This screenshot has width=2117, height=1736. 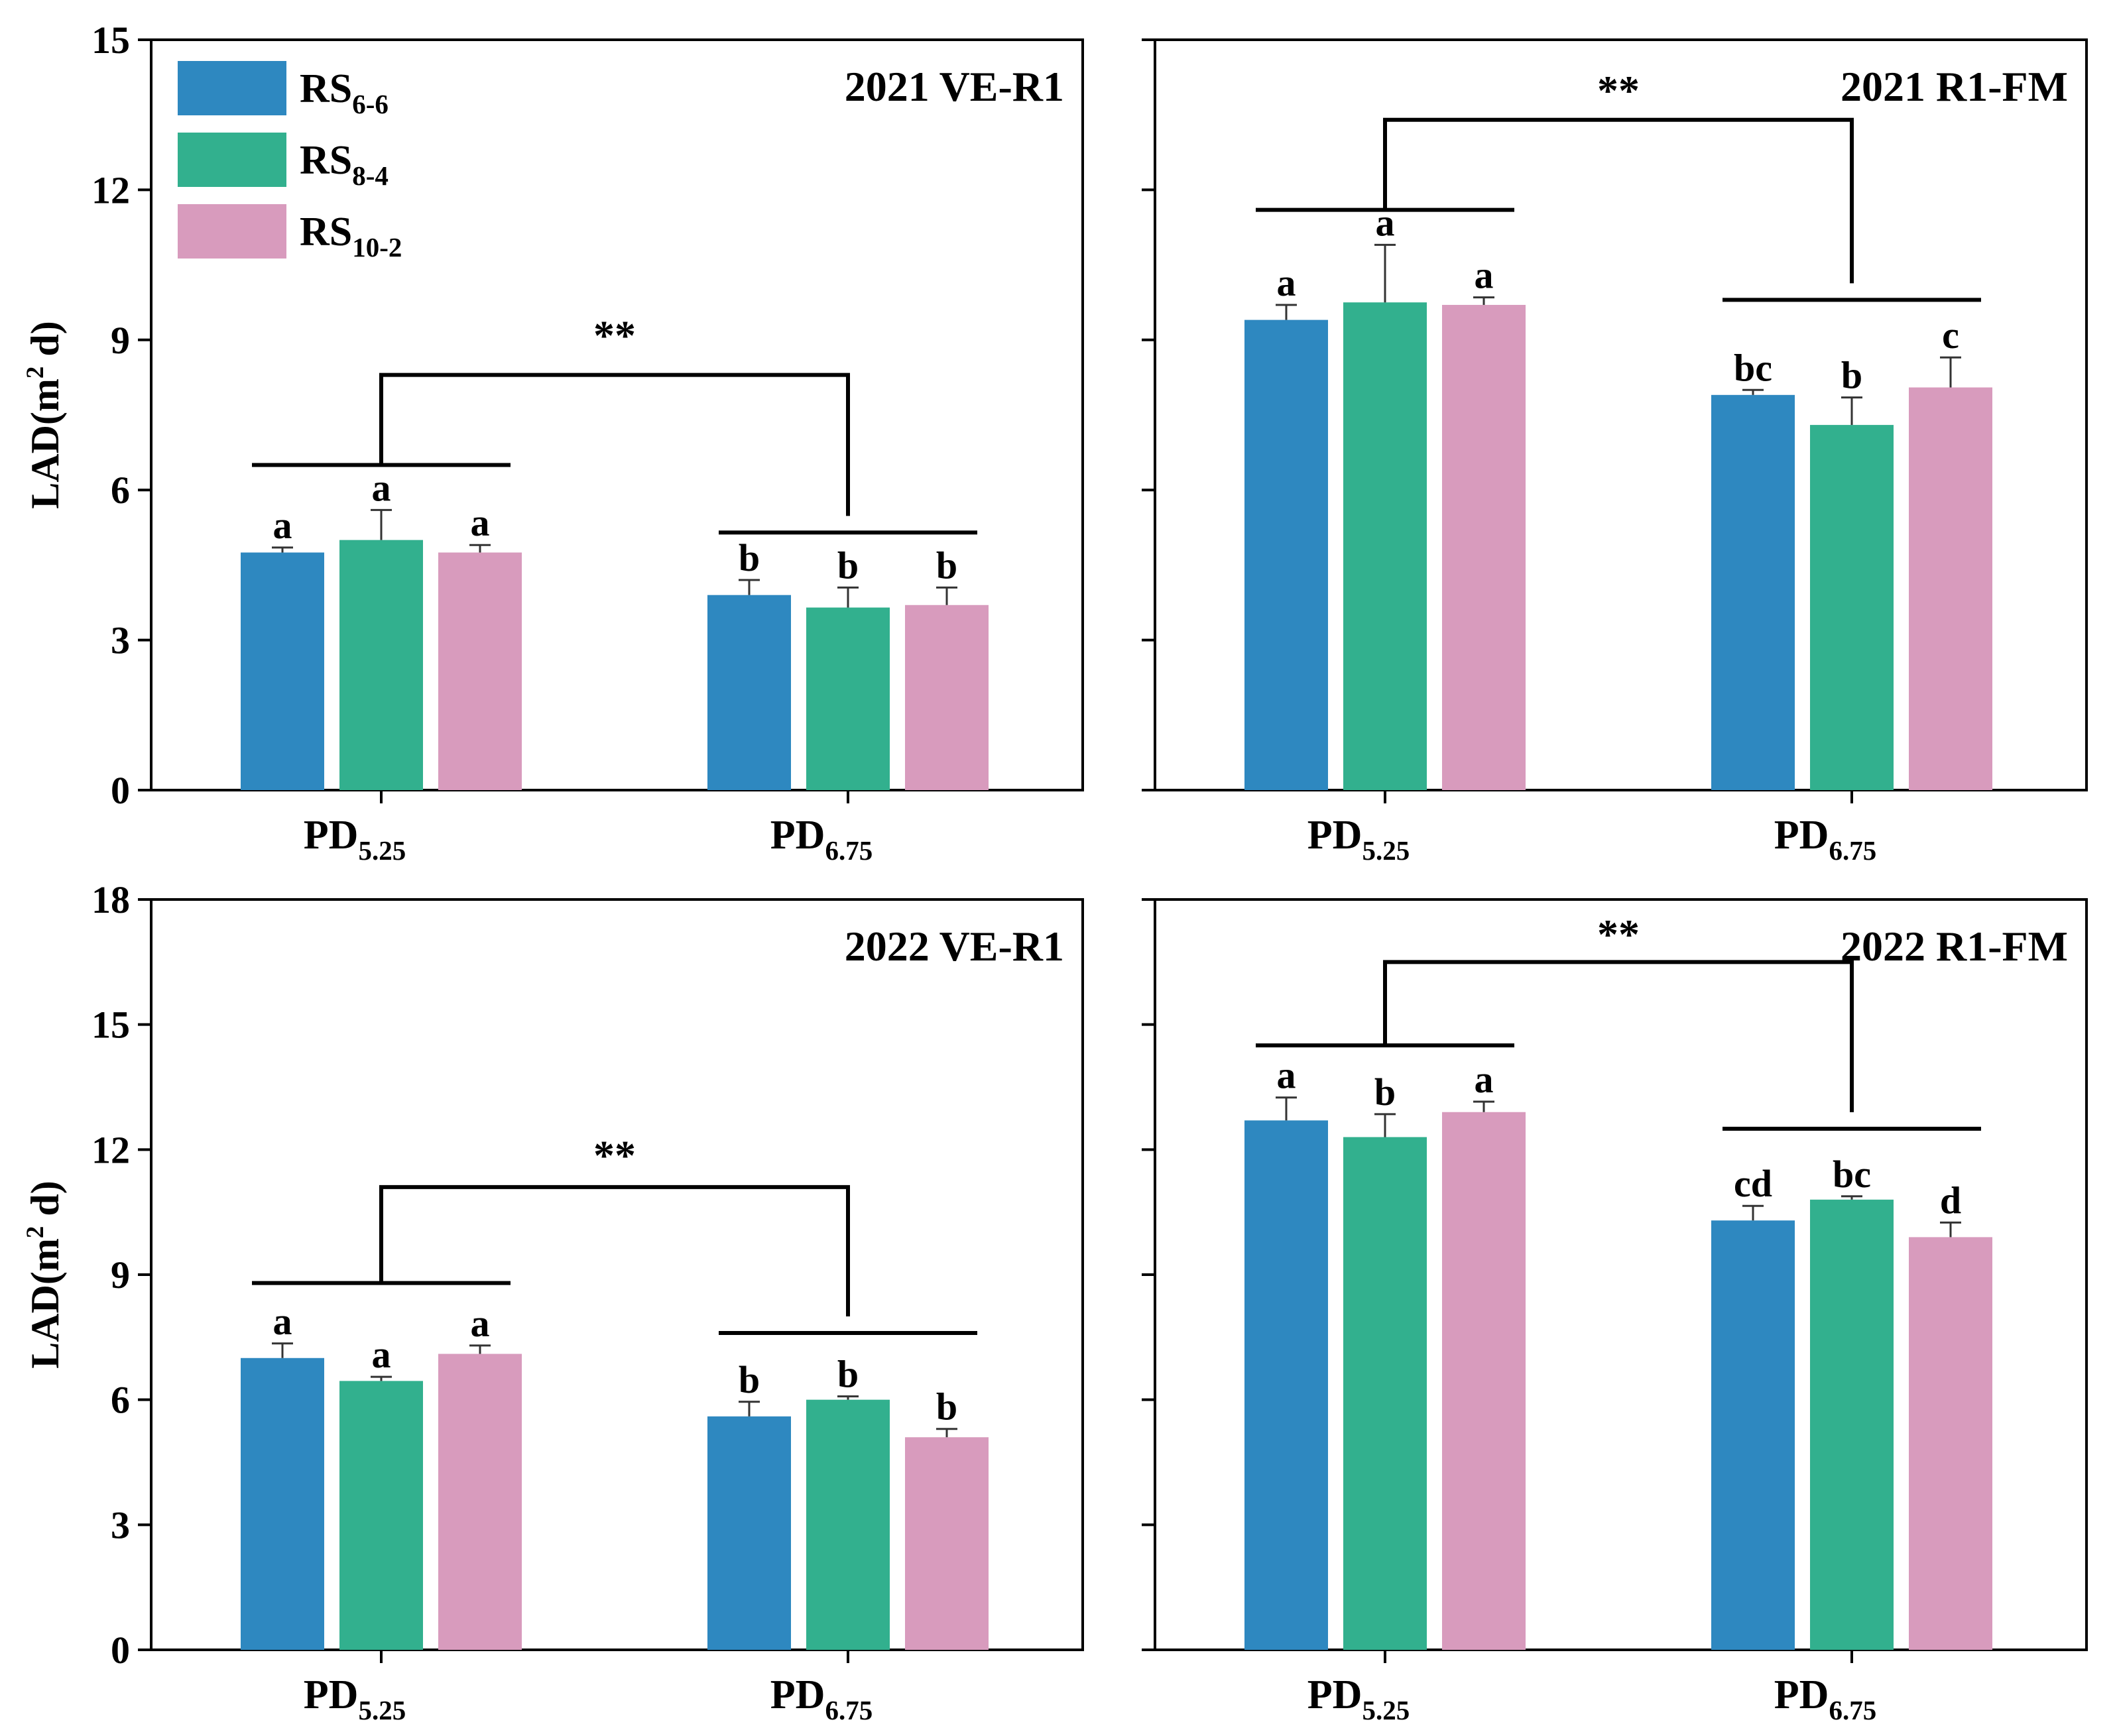 I want to click on y-tick-label: 18, so click(x=111, y=899).